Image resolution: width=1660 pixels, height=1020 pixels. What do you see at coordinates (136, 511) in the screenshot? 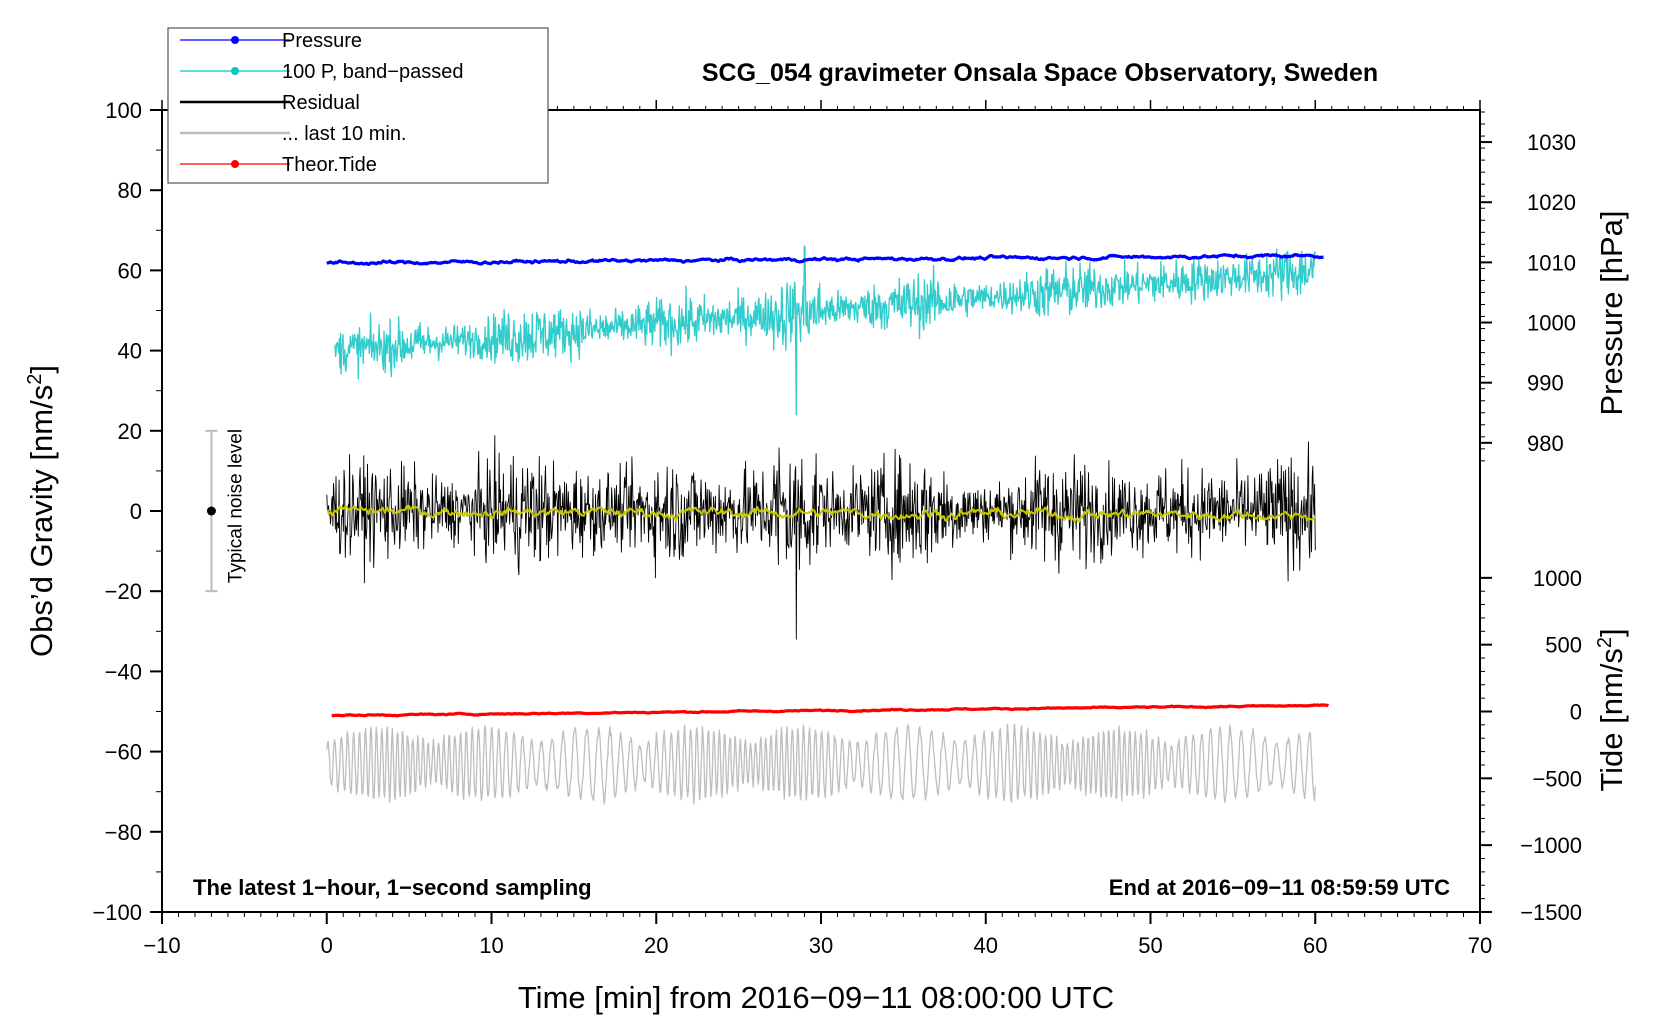
I see `y-tick-label: 0` at bounding box center [136, 511].